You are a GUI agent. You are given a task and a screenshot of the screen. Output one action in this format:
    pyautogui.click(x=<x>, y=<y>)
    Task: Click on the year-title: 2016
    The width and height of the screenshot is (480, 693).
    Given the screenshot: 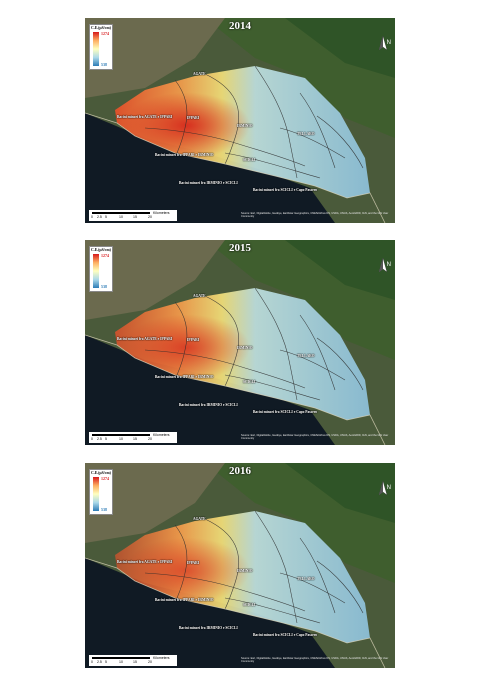 What is the action you would take?
    pyautogui.click(x=240, y=471)
    